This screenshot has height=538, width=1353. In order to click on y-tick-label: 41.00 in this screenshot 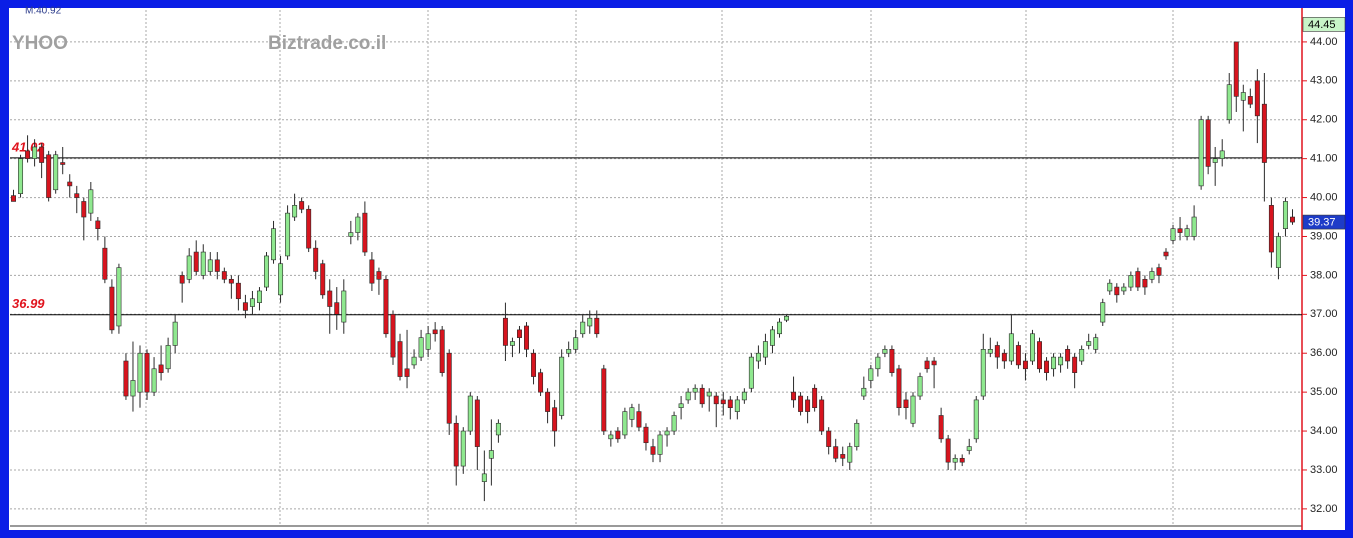, I will do `click(1324, 159)`.